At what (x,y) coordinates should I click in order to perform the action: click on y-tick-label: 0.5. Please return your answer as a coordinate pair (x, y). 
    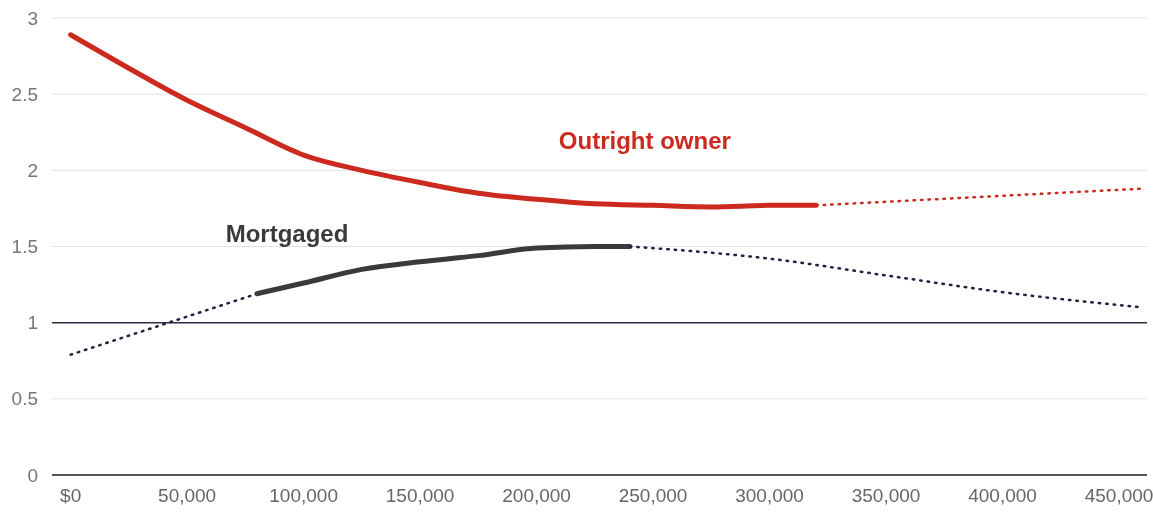
    Looking at the image, I should click on (24, 399).